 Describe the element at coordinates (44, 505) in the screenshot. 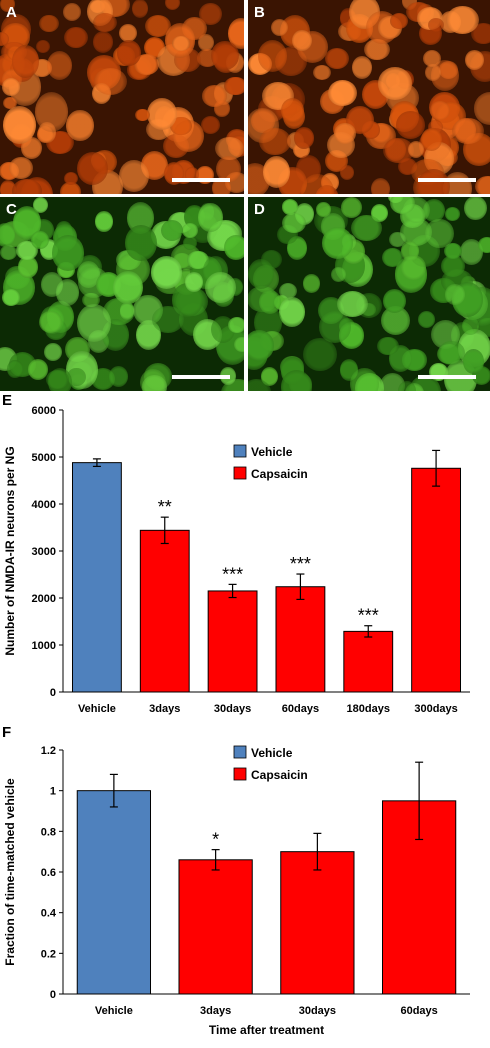

I see `y-tick-label: 4000` at that location.